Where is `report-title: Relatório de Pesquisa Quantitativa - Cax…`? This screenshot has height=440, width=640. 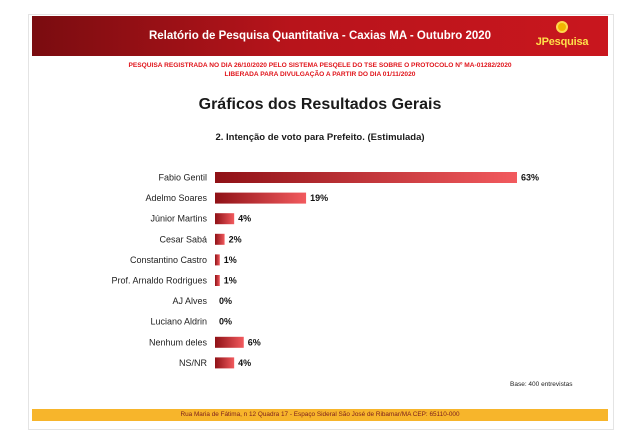
report-title: Relatório de Pesquisa Quantitativa - Cax… is located at coordinates (320, 36).